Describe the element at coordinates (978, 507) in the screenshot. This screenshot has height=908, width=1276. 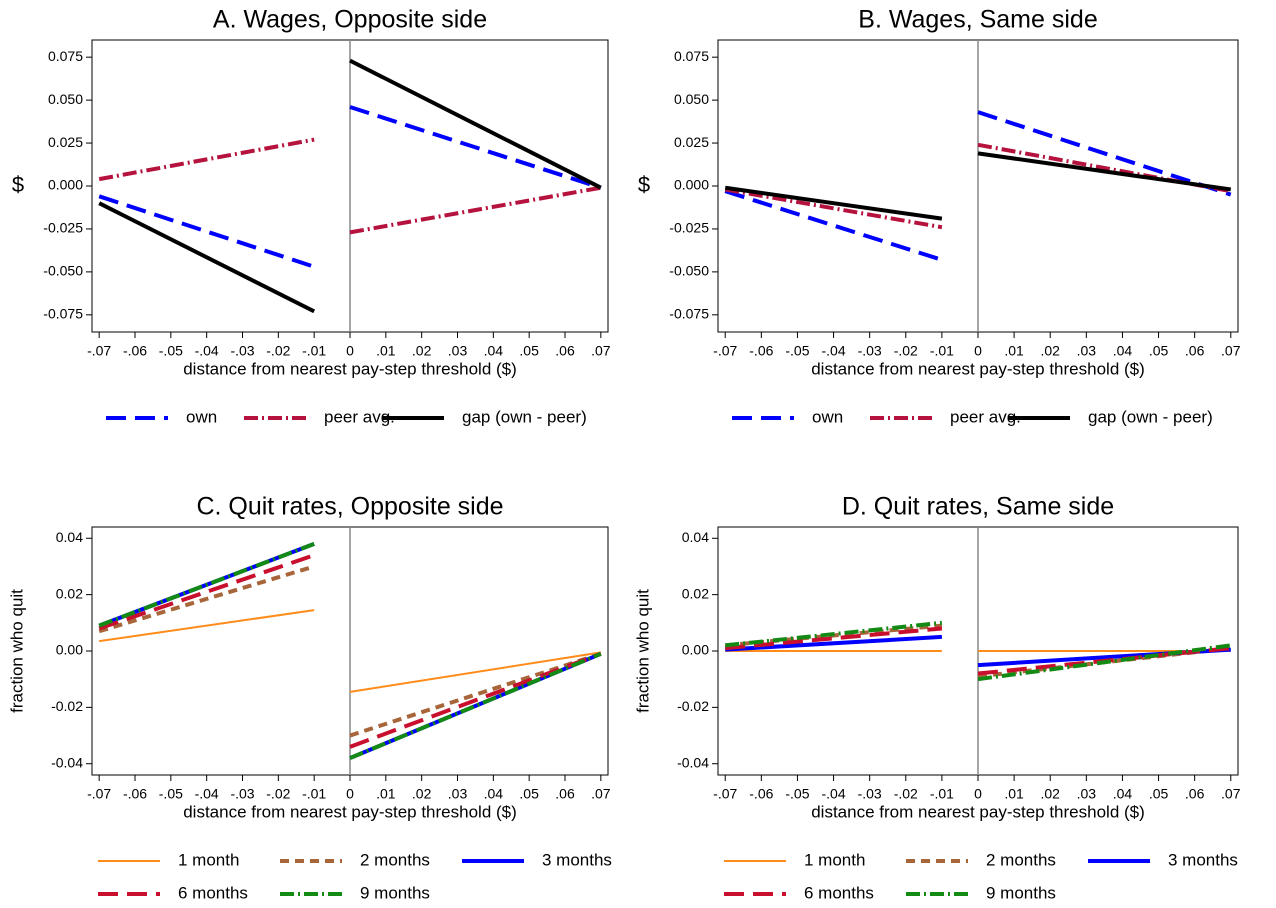
I see `chart-title: D. Quit rates, Same side` at that location.